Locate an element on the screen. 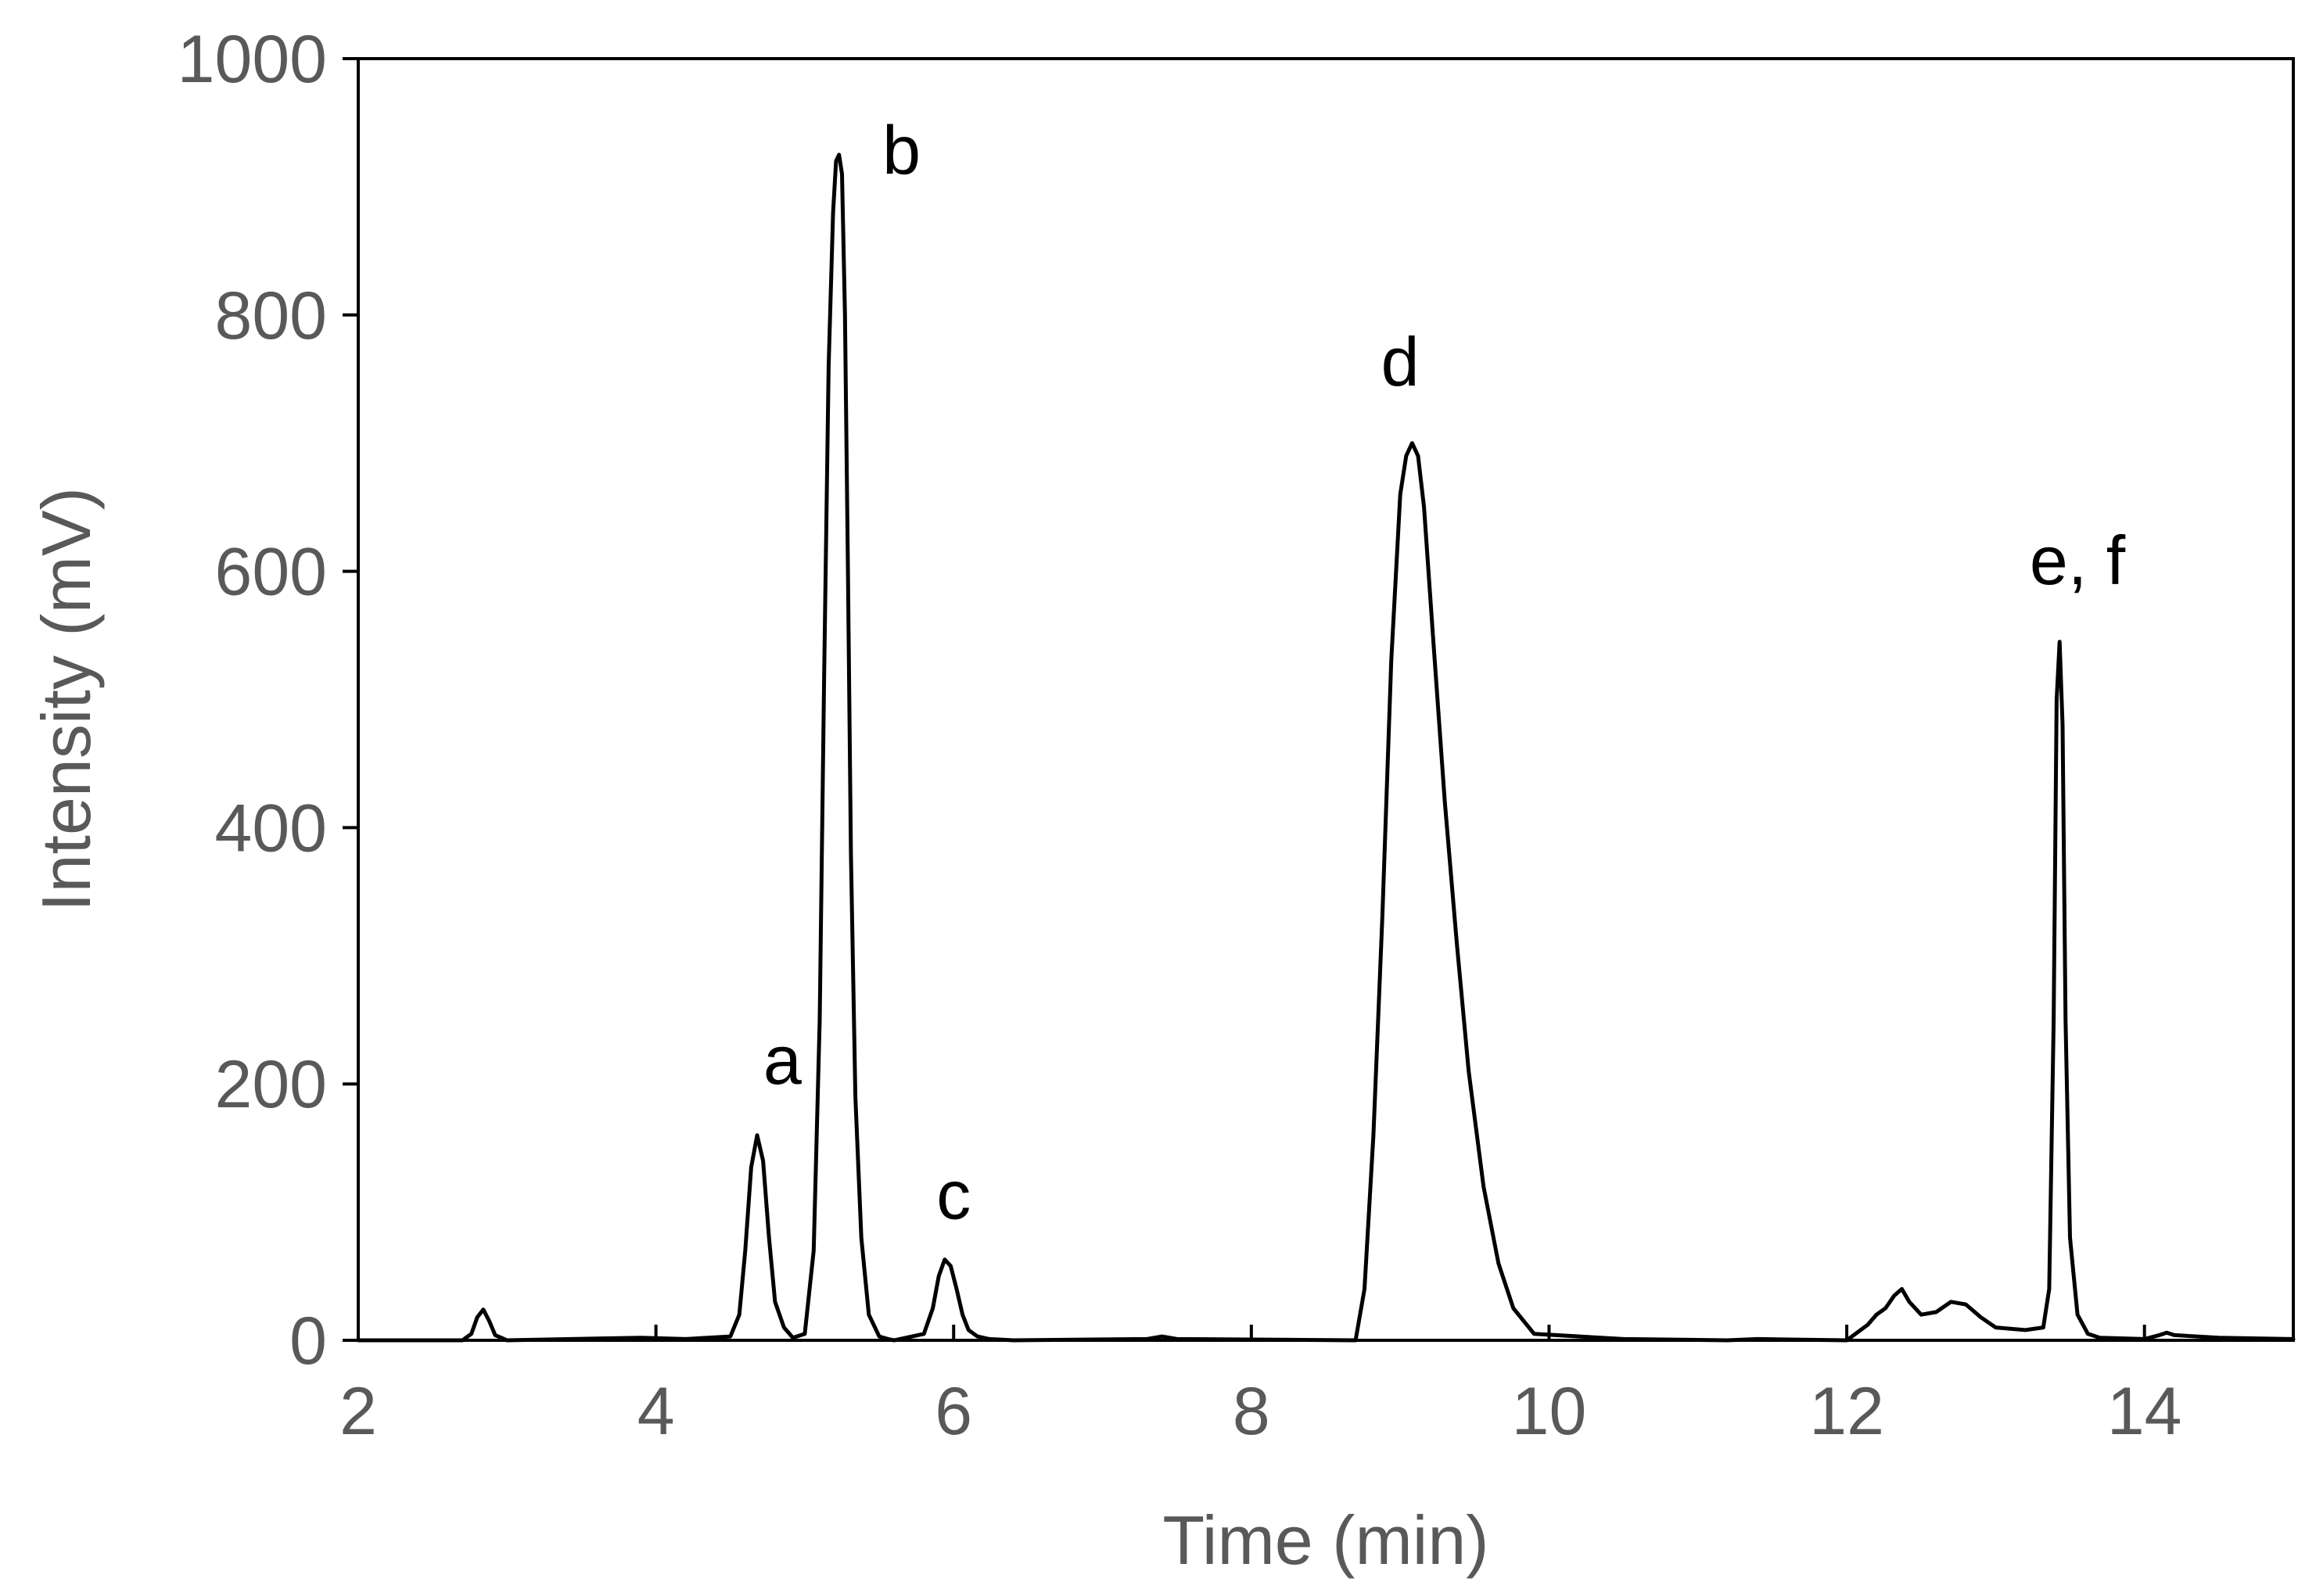 The height and width of the screenshot is (1596, 2316). peak-label: c is located at coordinates (954, 1195).